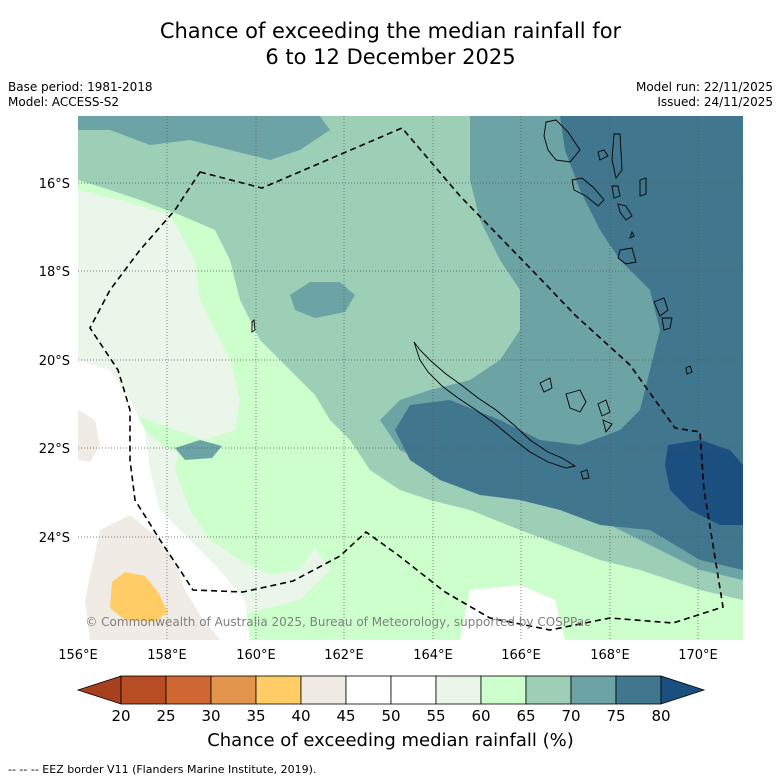 This screenshot has height=781, width=781. Describe the element at coordinates (576, 428) in the screenshot. I see `loyalty-islands` at that location.